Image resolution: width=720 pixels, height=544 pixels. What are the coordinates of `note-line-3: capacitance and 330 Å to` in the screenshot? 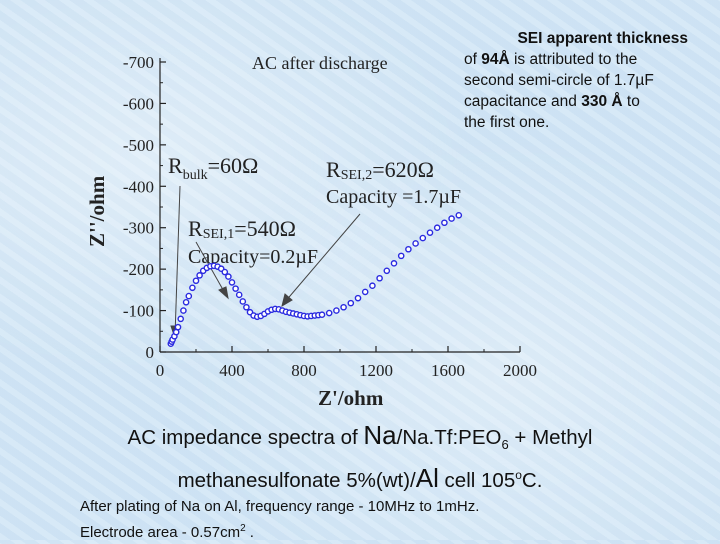 It's located at (589, 101).